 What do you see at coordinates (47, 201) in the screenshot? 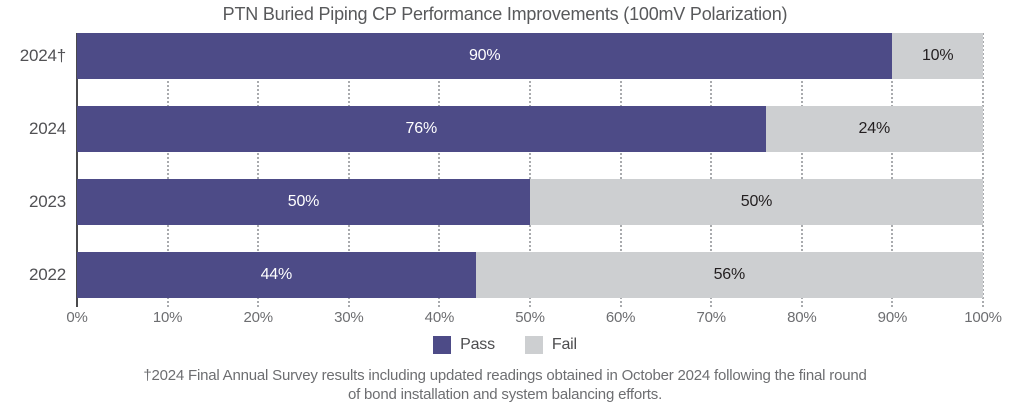
I see `category-label: 2023` at bounding box center [47, 201].